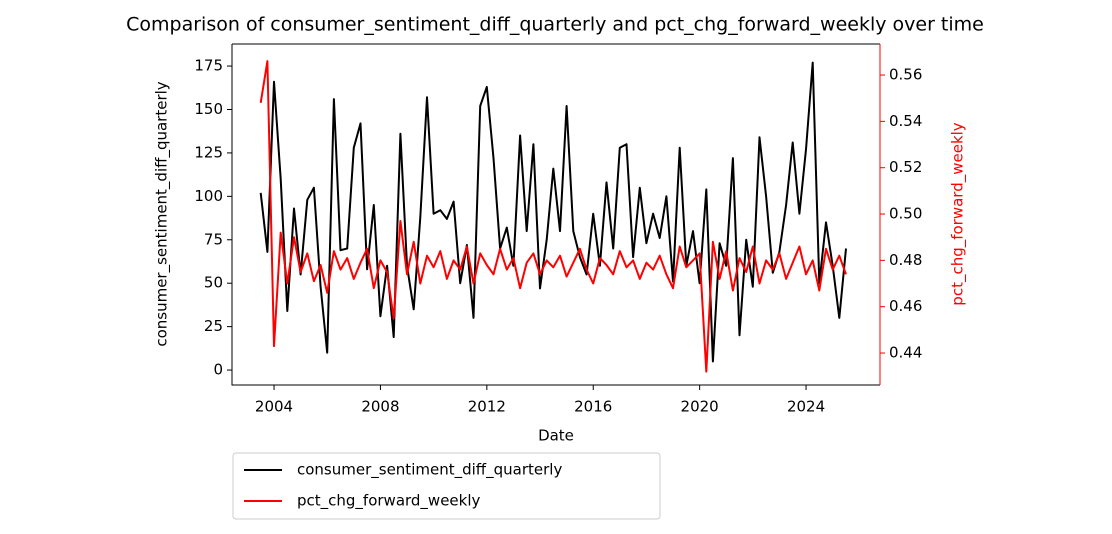  What do you see at coordinates (905, 75) in the screenshot?
I see `y2-tick-label: 0.56` at bounding box center [905, 75].